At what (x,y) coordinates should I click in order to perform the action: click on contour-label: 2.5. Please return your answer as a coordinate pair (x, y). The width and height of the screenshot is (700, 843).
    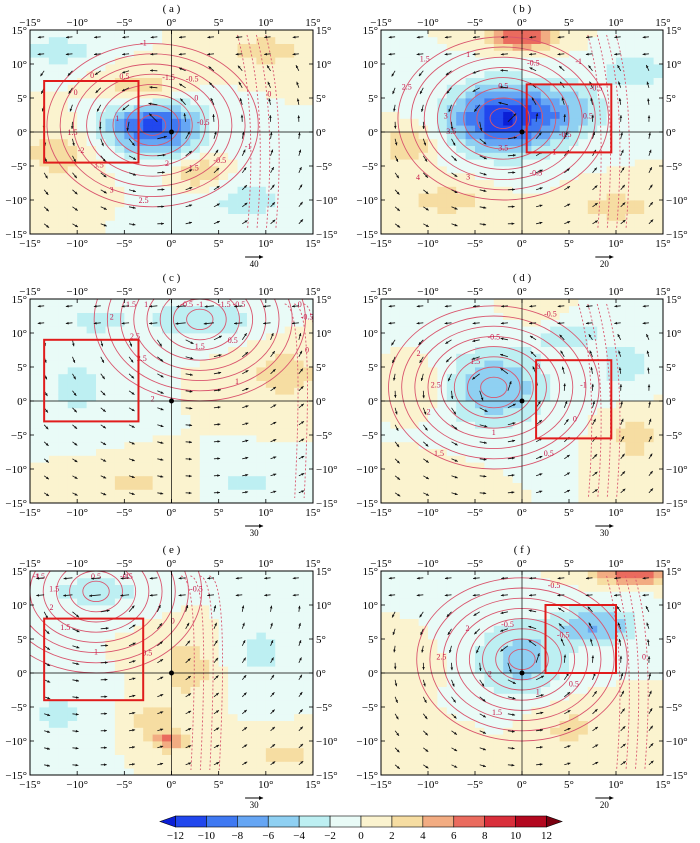
    Looking at the image, I should click on (144, 200).